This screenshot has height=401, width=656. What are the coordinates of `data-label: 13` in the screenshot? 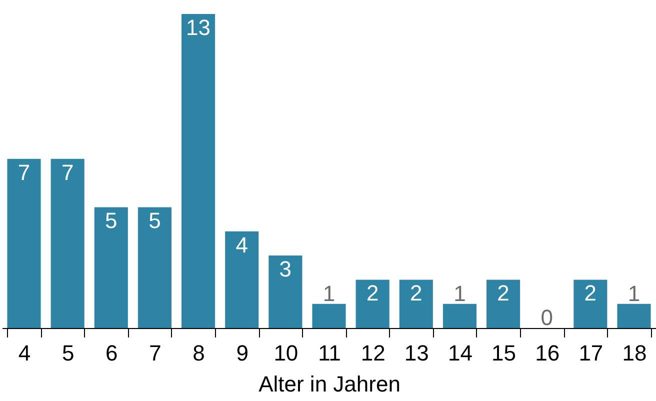 It's located at (198, 27).